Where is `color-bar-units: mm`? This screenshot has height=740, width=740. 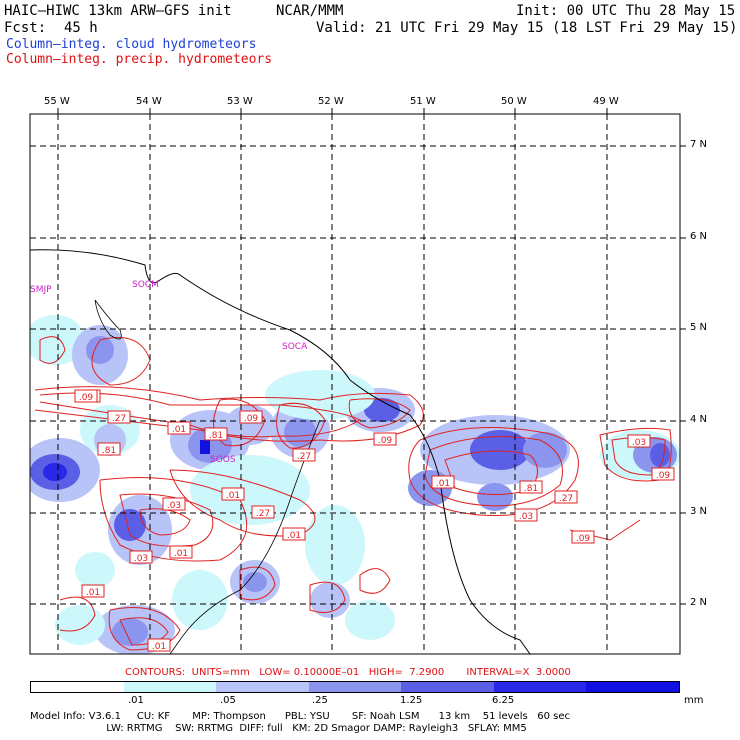
color-bar-units: mm is located at coordinates (694, 700).